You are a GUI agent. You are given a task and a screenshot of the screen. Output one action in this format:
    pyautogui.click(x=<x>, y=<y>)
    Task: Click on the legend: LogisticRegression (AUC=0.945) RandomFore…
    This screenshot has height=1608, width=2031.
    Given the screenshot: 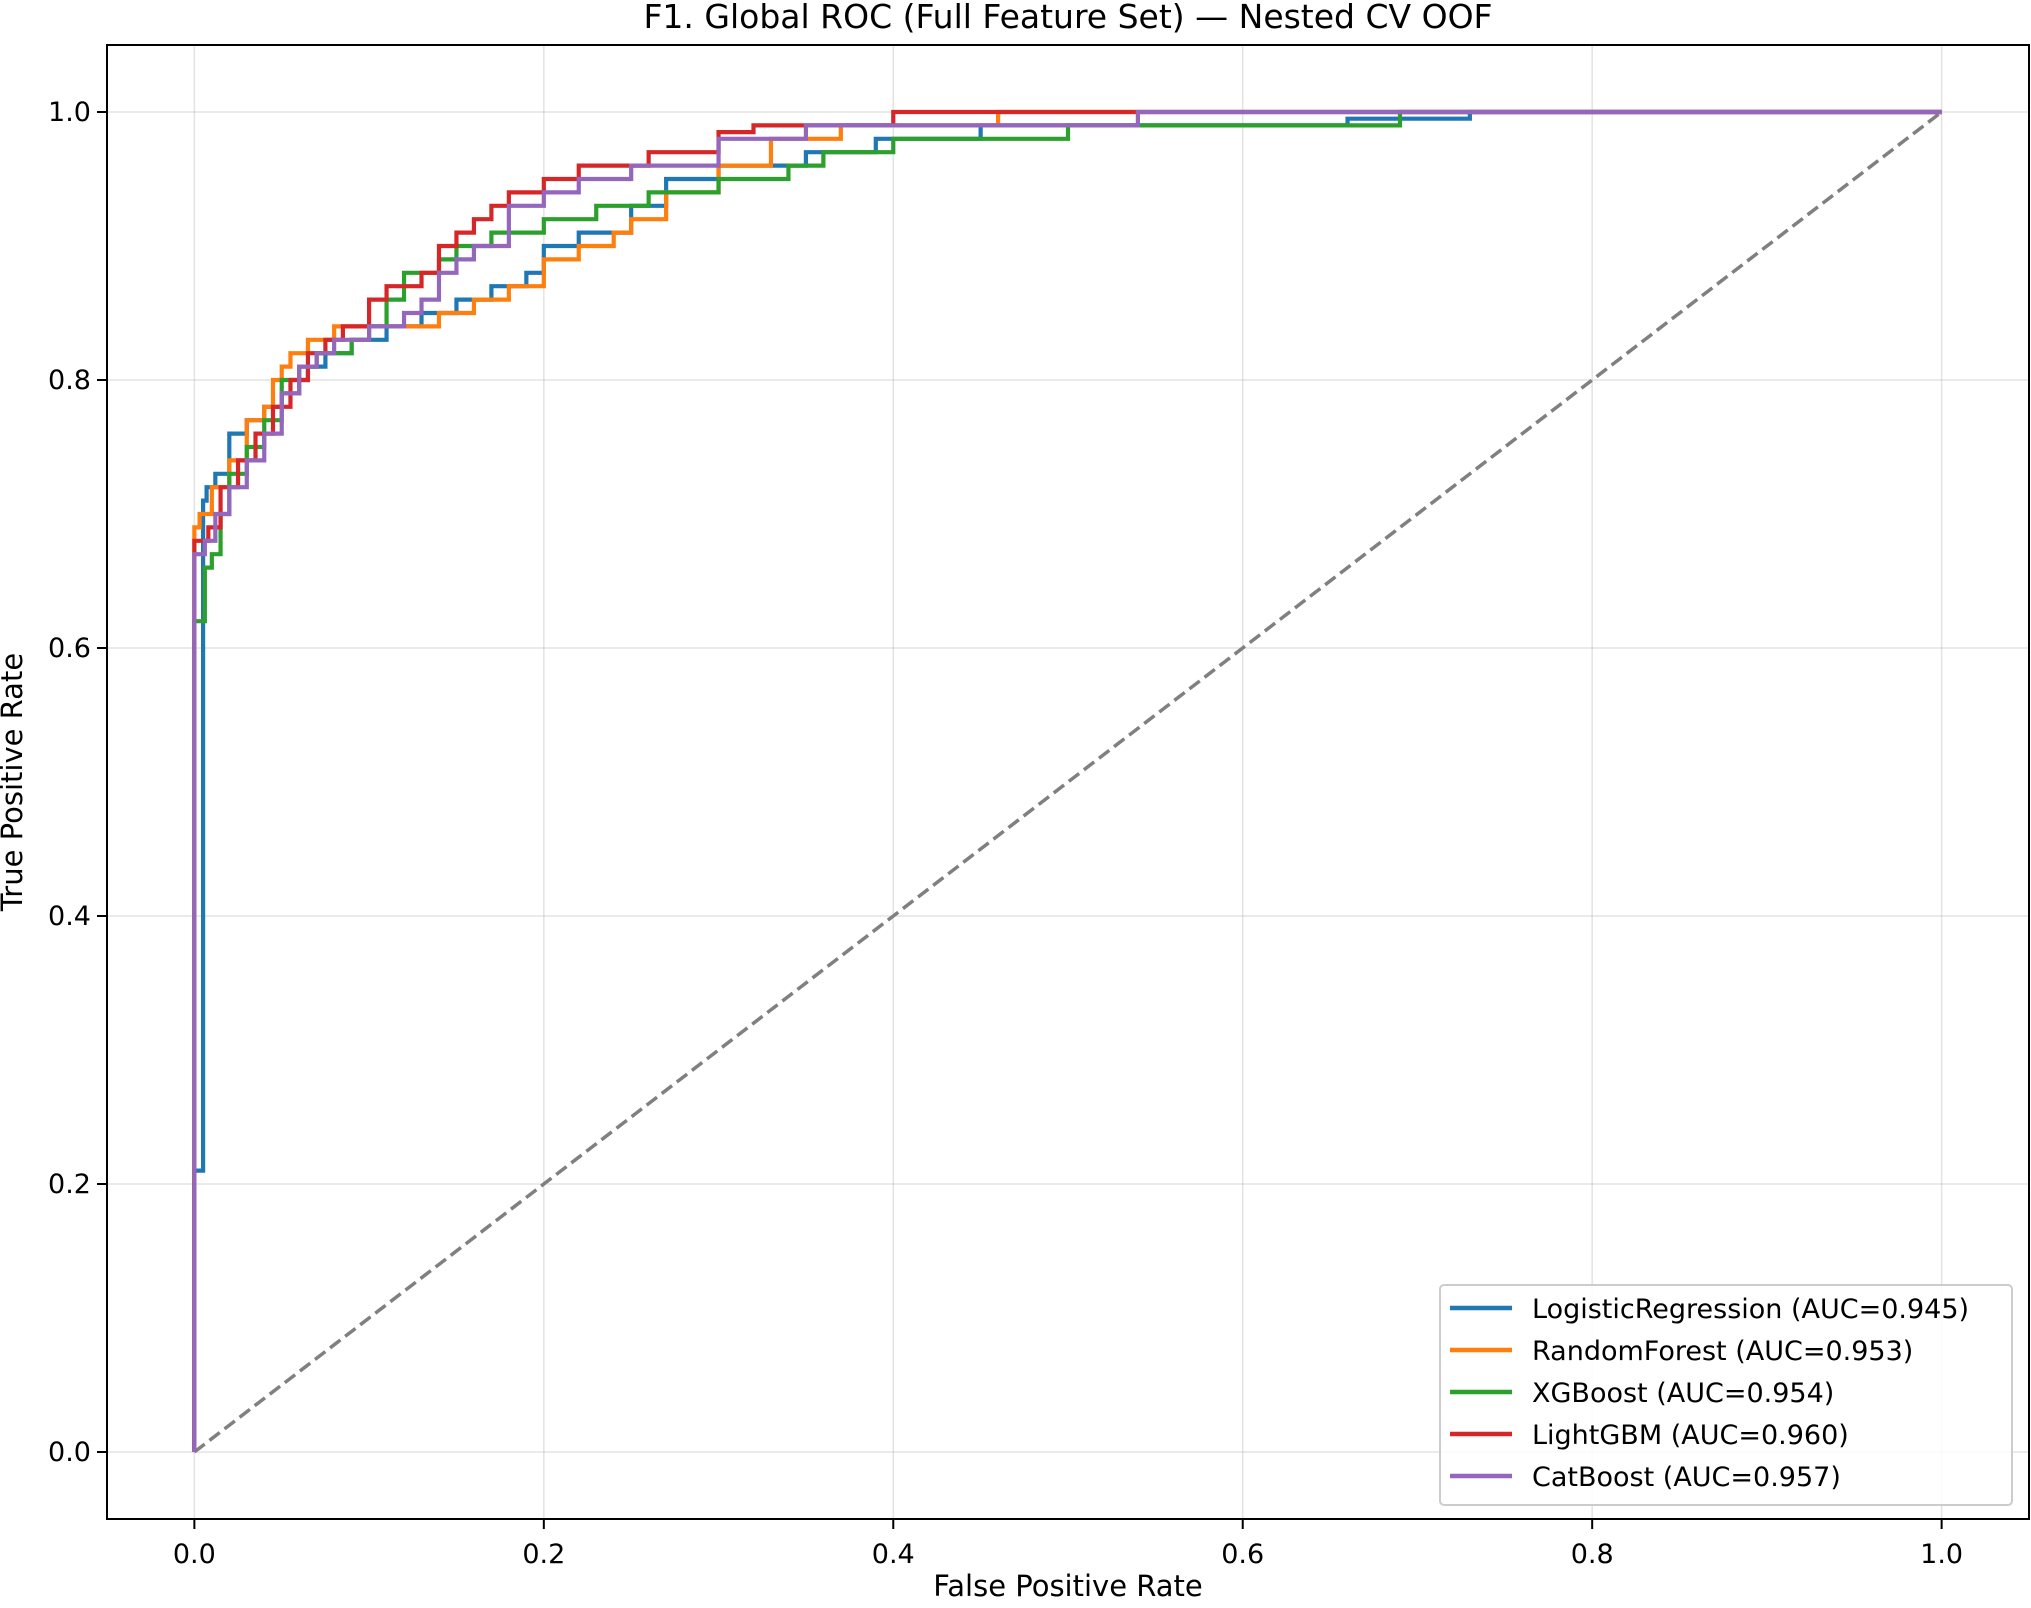 What is the action you would take?
    pyautogui.click(x=1726, y=1395)
    